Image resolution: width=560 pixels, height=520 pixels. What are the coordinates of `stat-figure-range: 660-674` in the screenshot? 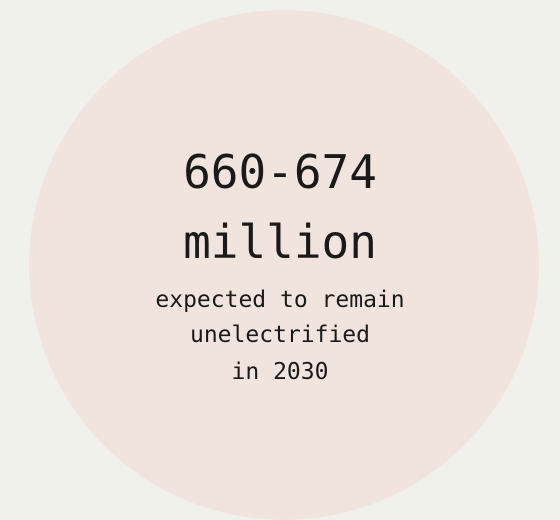 It's located at (280, 172).